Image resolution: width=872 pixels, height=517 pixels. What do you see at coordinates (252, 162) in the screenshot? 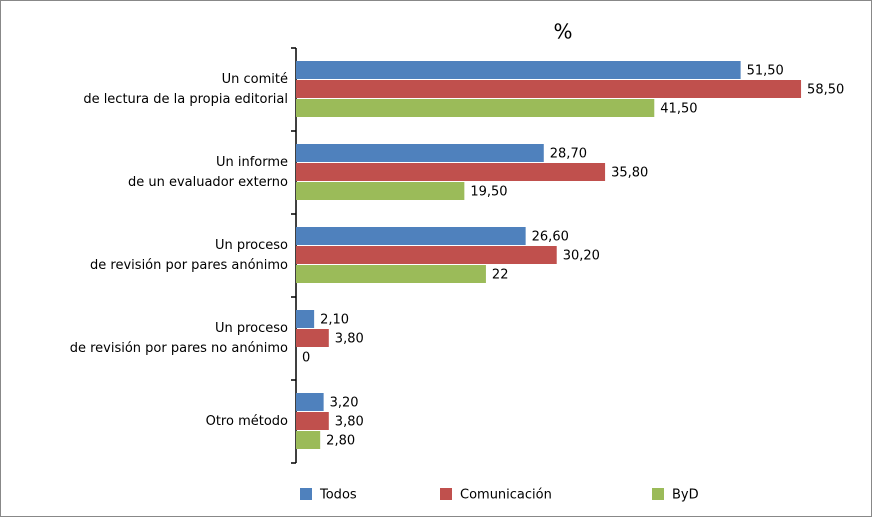
I see `y-tick-label: Un informe` at bounding box center [252, 162].